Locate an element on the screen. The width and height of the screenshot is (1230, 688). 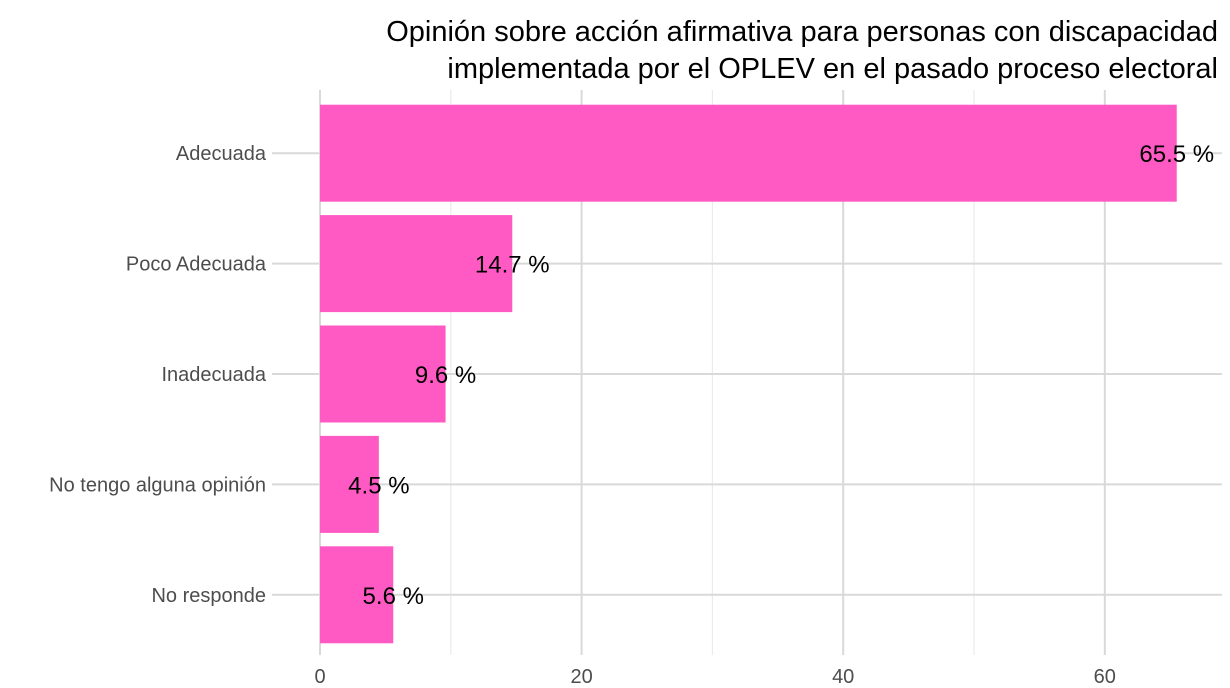
x-tick-label: 0 is located at coordinates (319, 677).